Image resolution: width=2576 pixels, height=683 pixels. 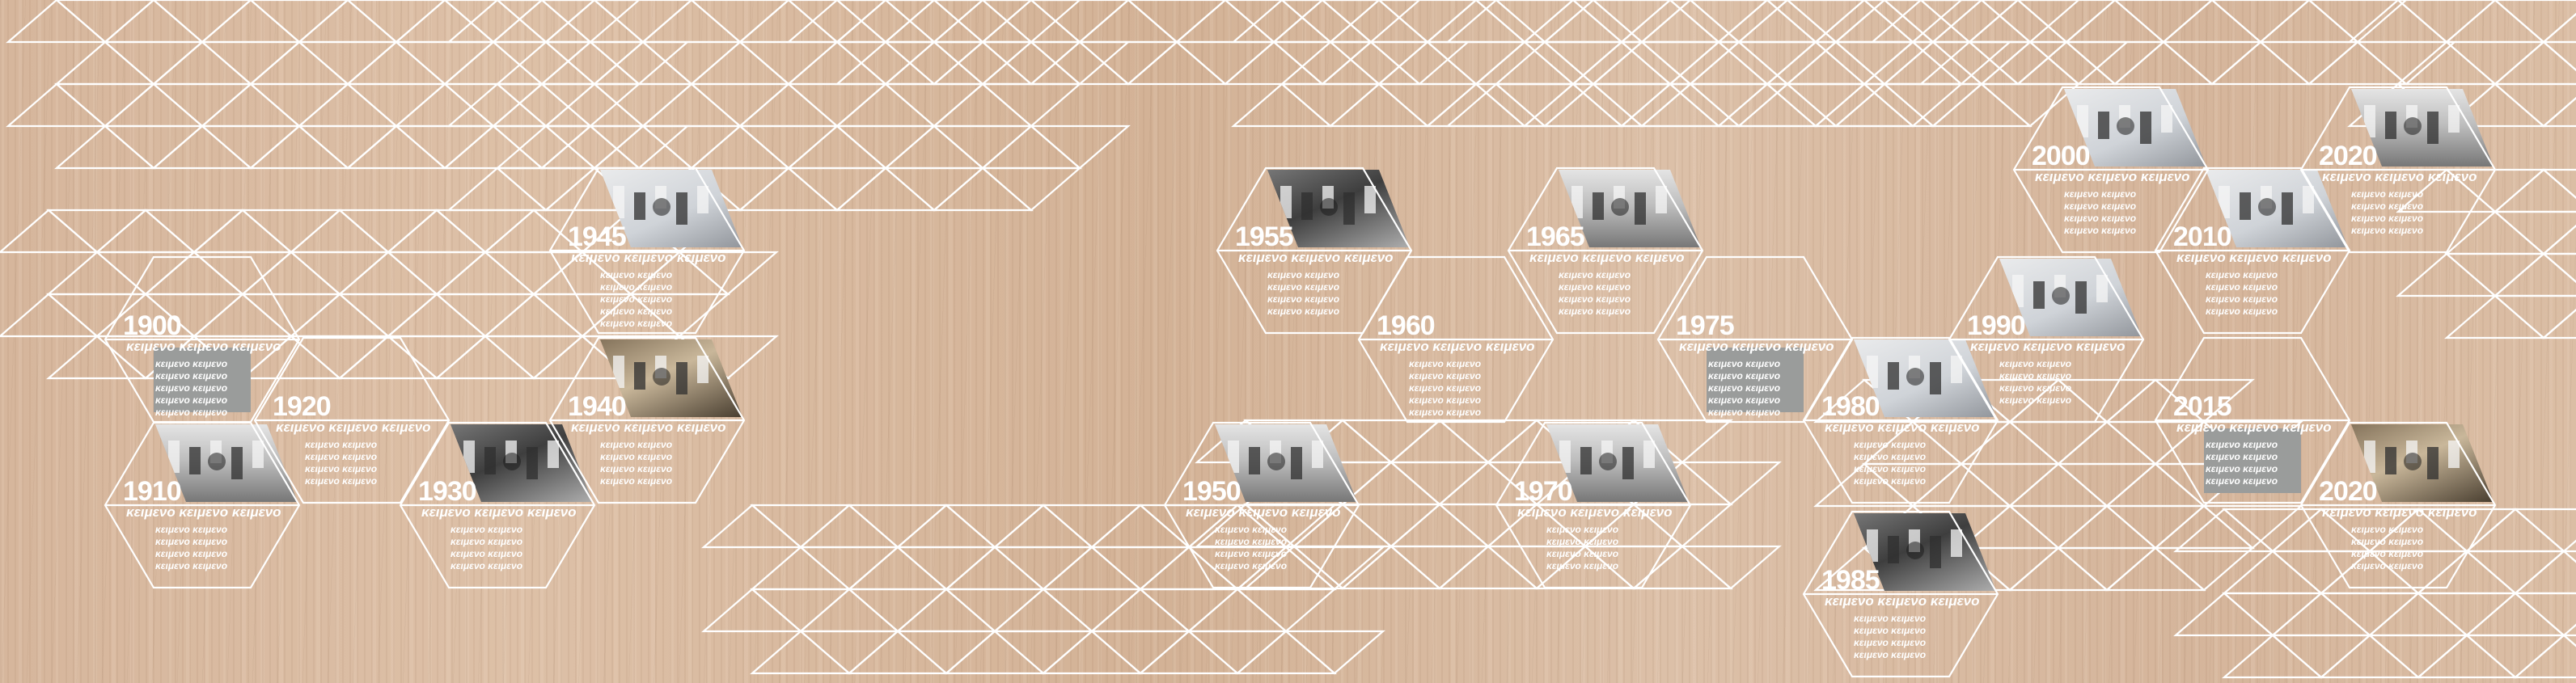 I want to click on image-placeholder, so click(x=203, y=380).